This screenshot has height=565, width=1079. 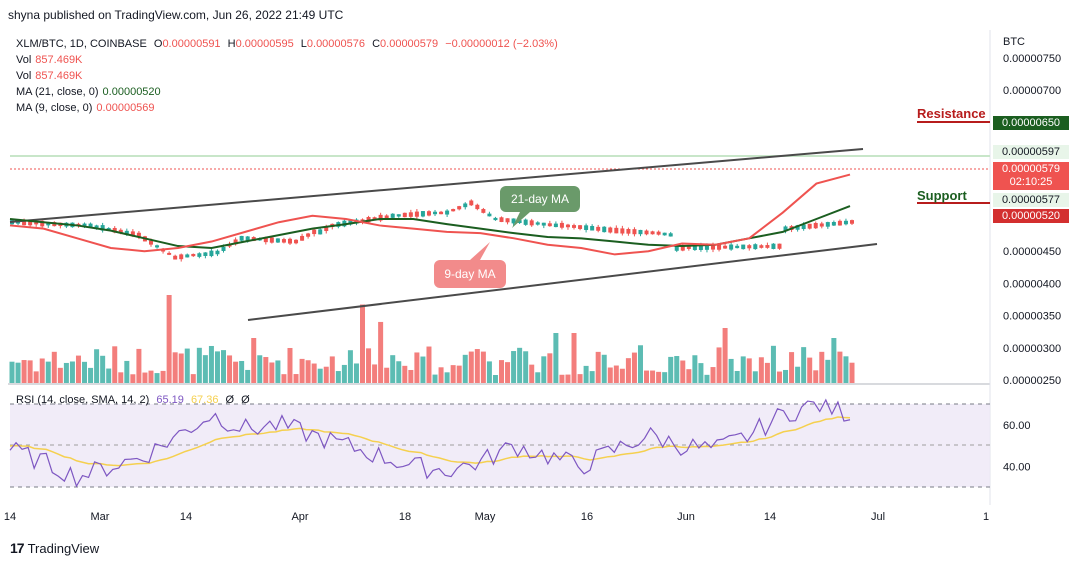 I want to click on x-tick-label: Jul, so click(x=878, y=517).